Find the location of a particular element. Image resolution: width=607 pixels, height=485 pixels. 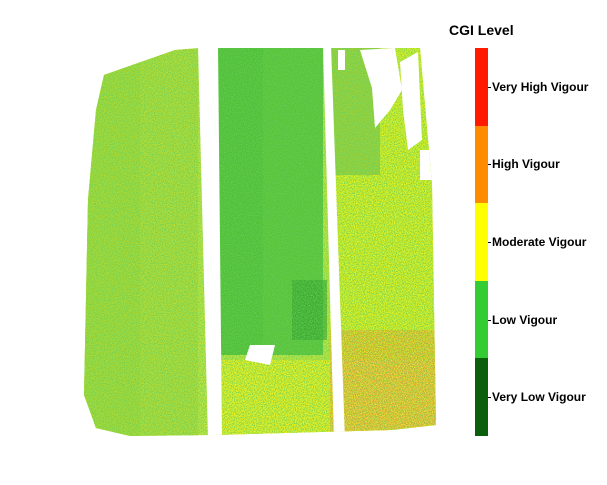

legend-label: Moderate Vigour is located at coordinates (539, 242).